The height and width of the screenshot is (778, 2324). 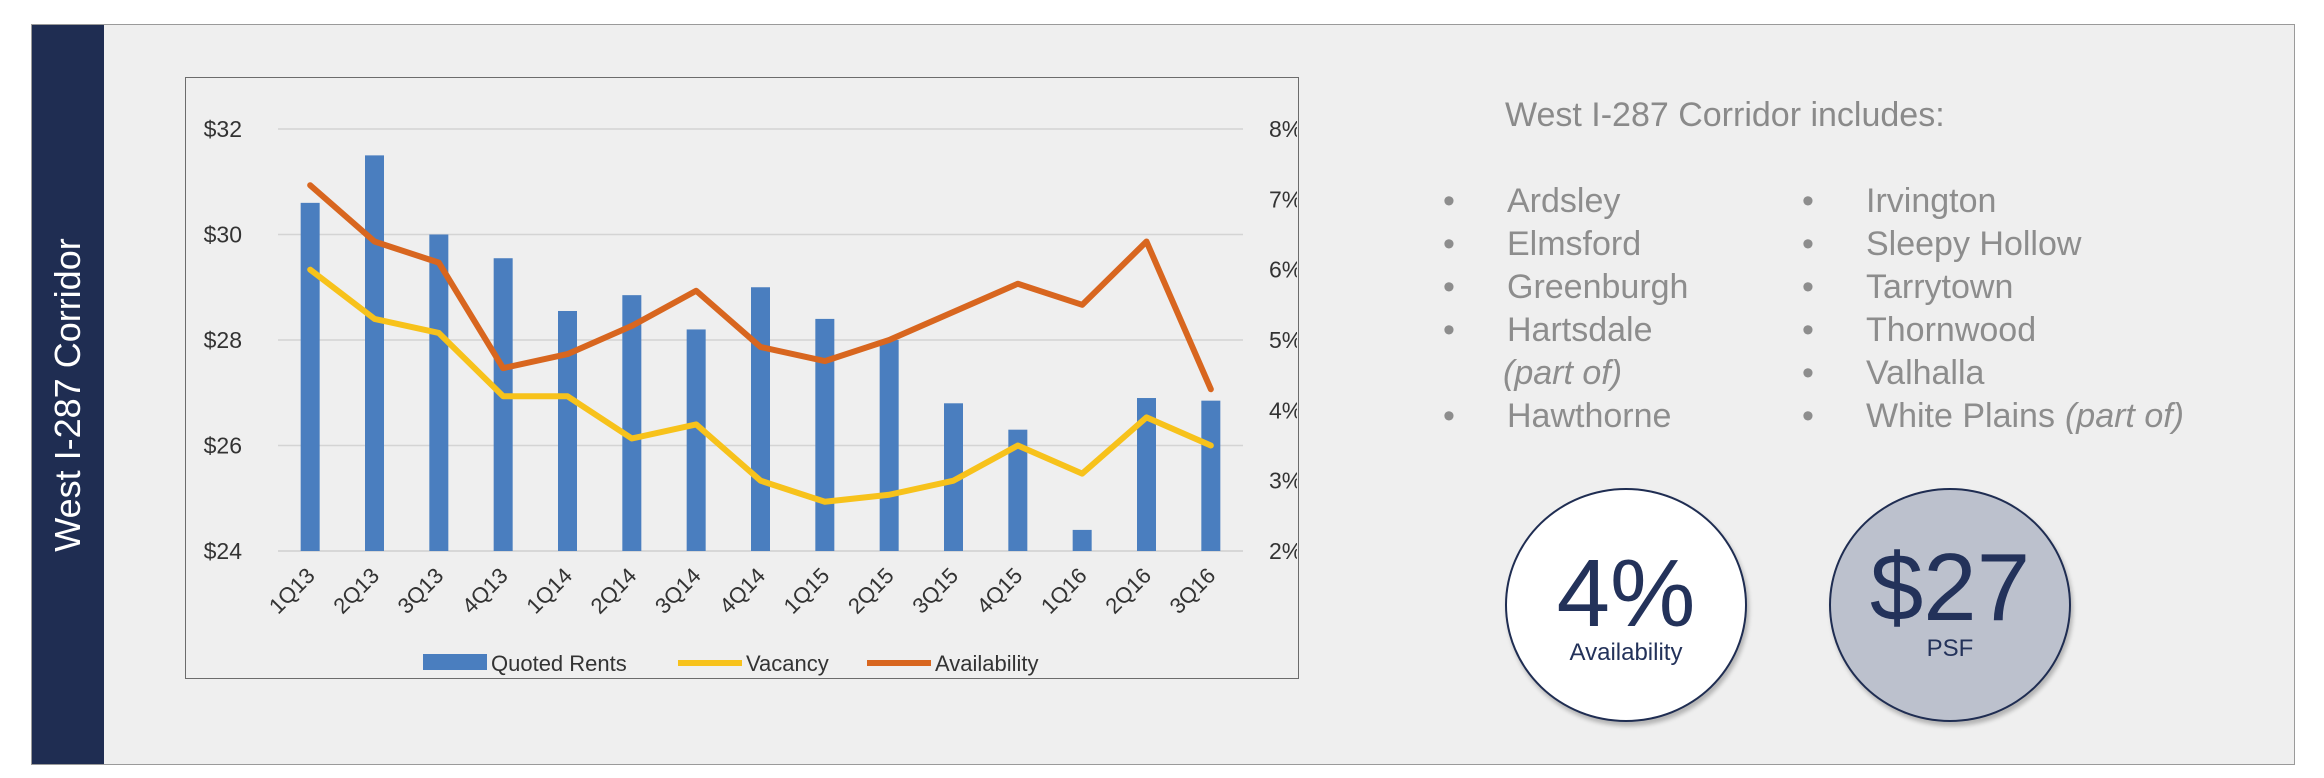 What do you see at coordinates (421, 591) in the screenshot?
I see `x-tick-label: 3Q13` at bounding box center [421, 591].